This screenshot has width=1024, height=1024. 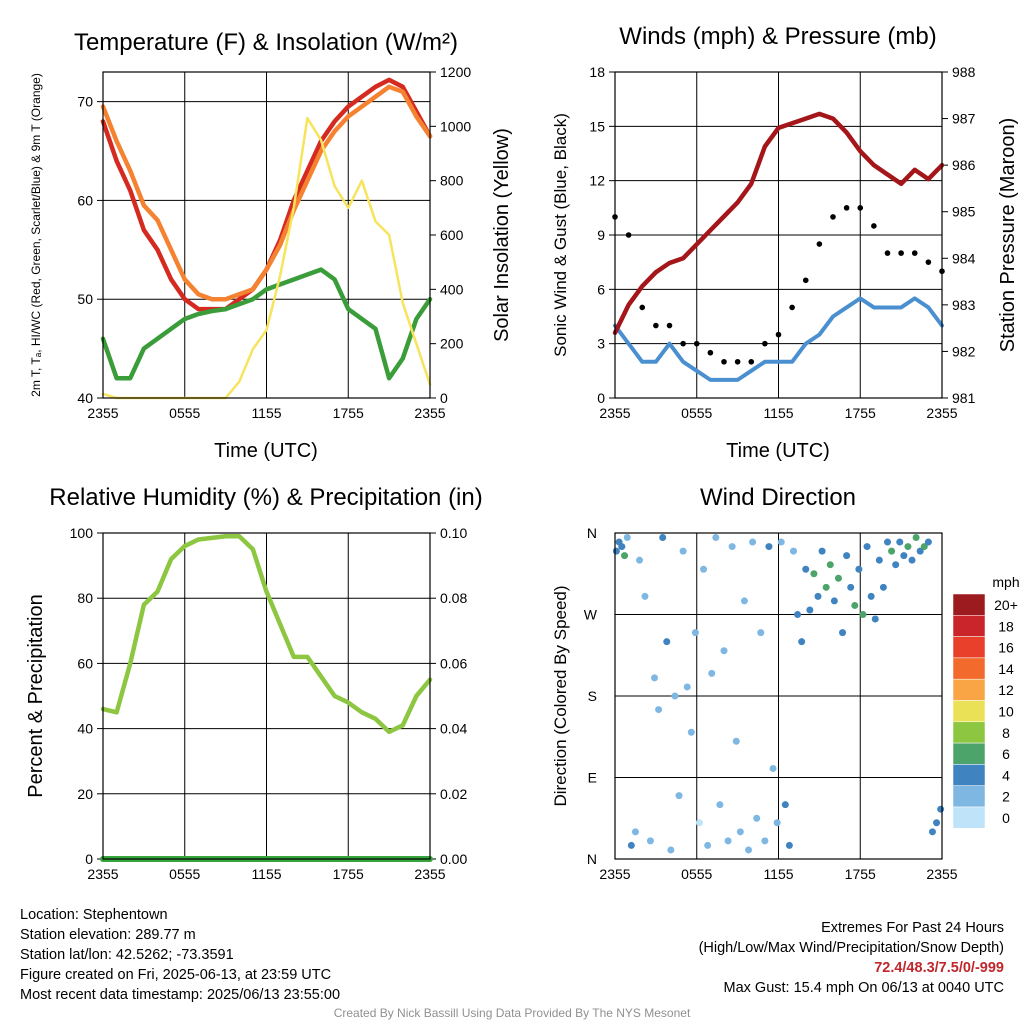 What do you see at coordinates (1006, 775) in the screenshot?
I see `legend-label: 4` at bounding box center [1006, 775].